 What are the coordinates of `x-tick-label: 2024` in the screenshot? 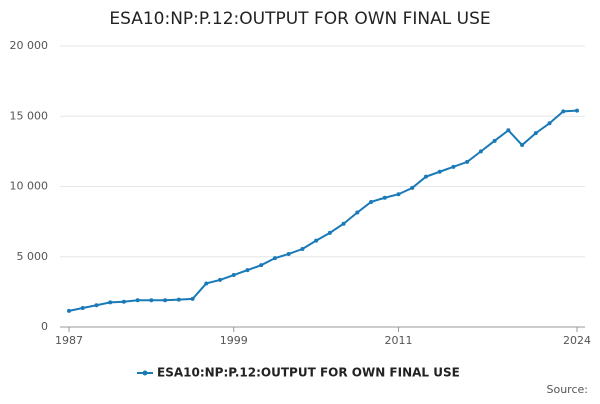 It's located at (577, 340).